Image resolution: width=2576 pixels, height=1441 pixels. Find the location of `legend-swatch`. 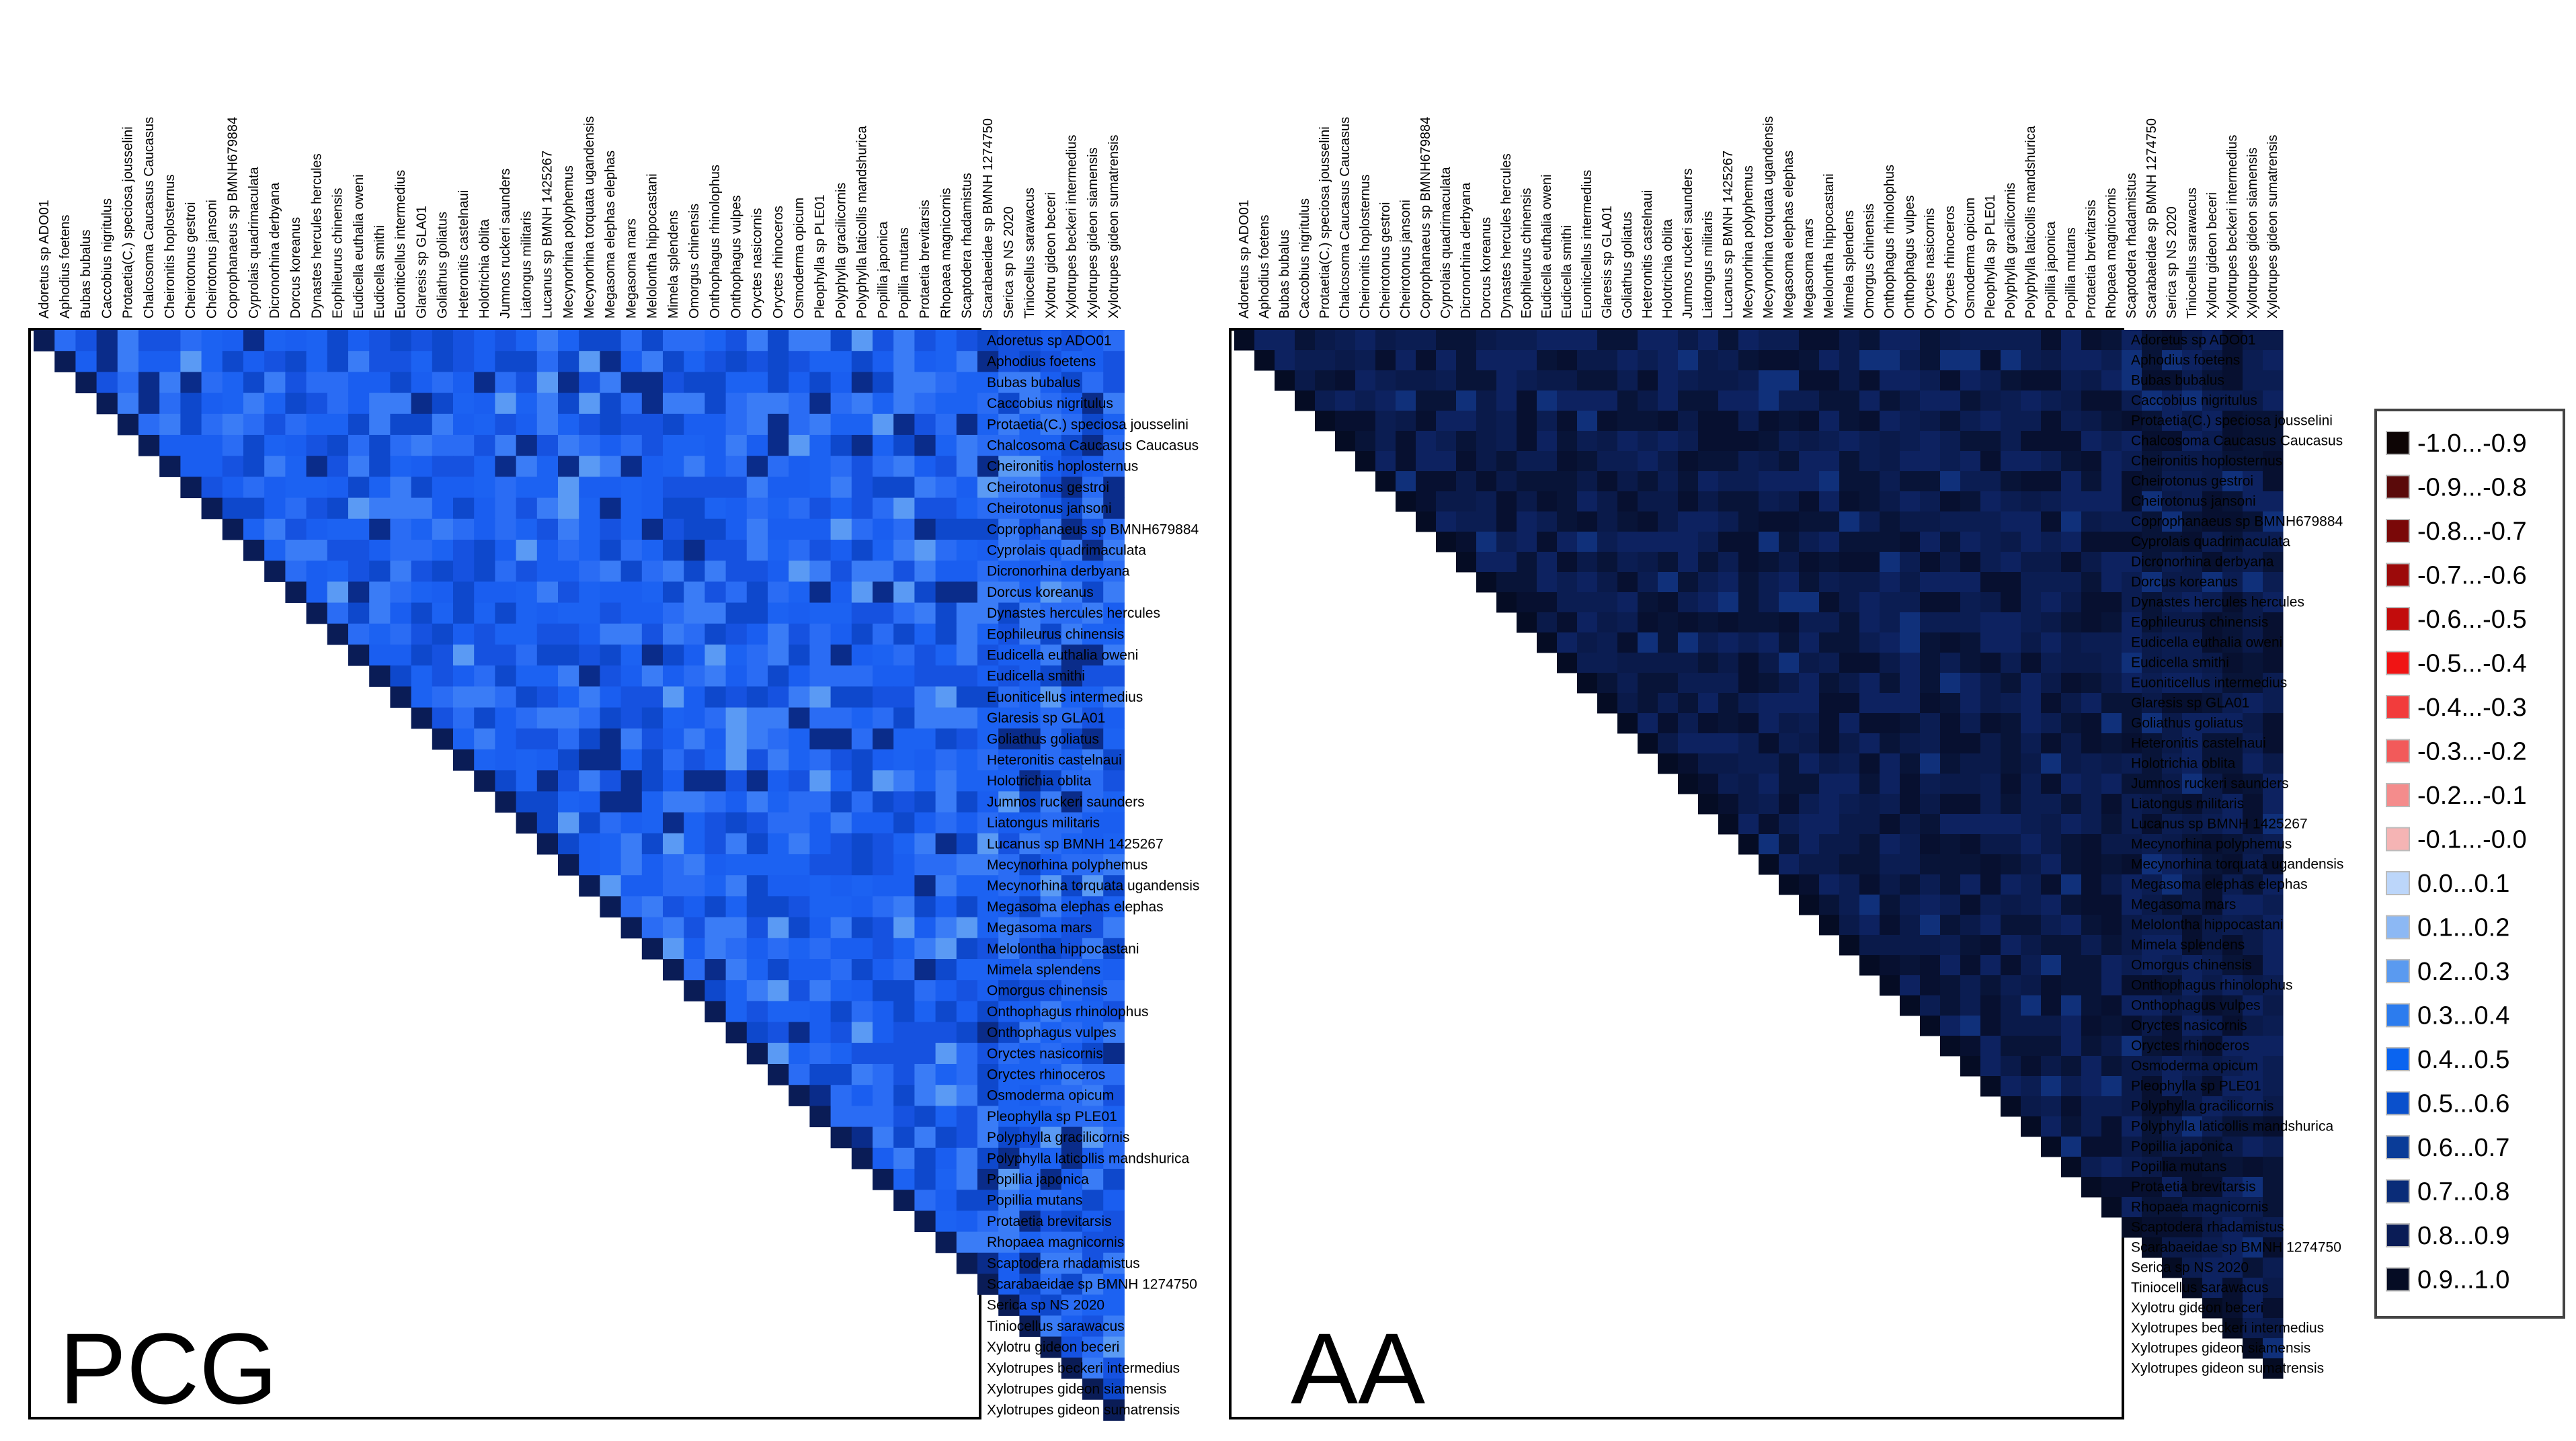

legend-swatch is located at coordinates (2398, 663).